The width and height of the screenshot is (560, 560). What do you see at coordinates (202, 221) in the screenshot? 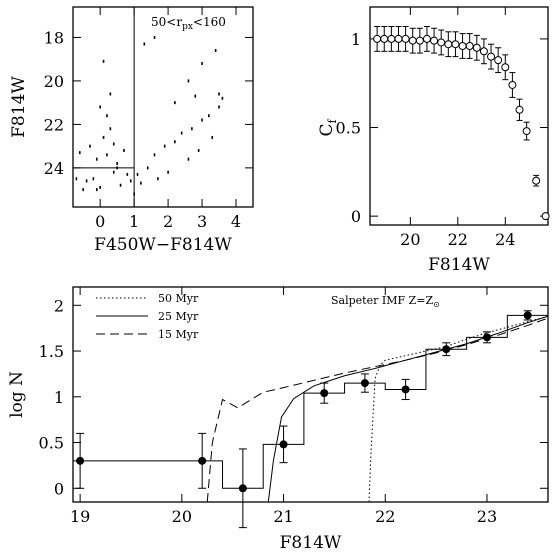
I see `cmd-xtick-label: 3` at bounding box center [202, 221].